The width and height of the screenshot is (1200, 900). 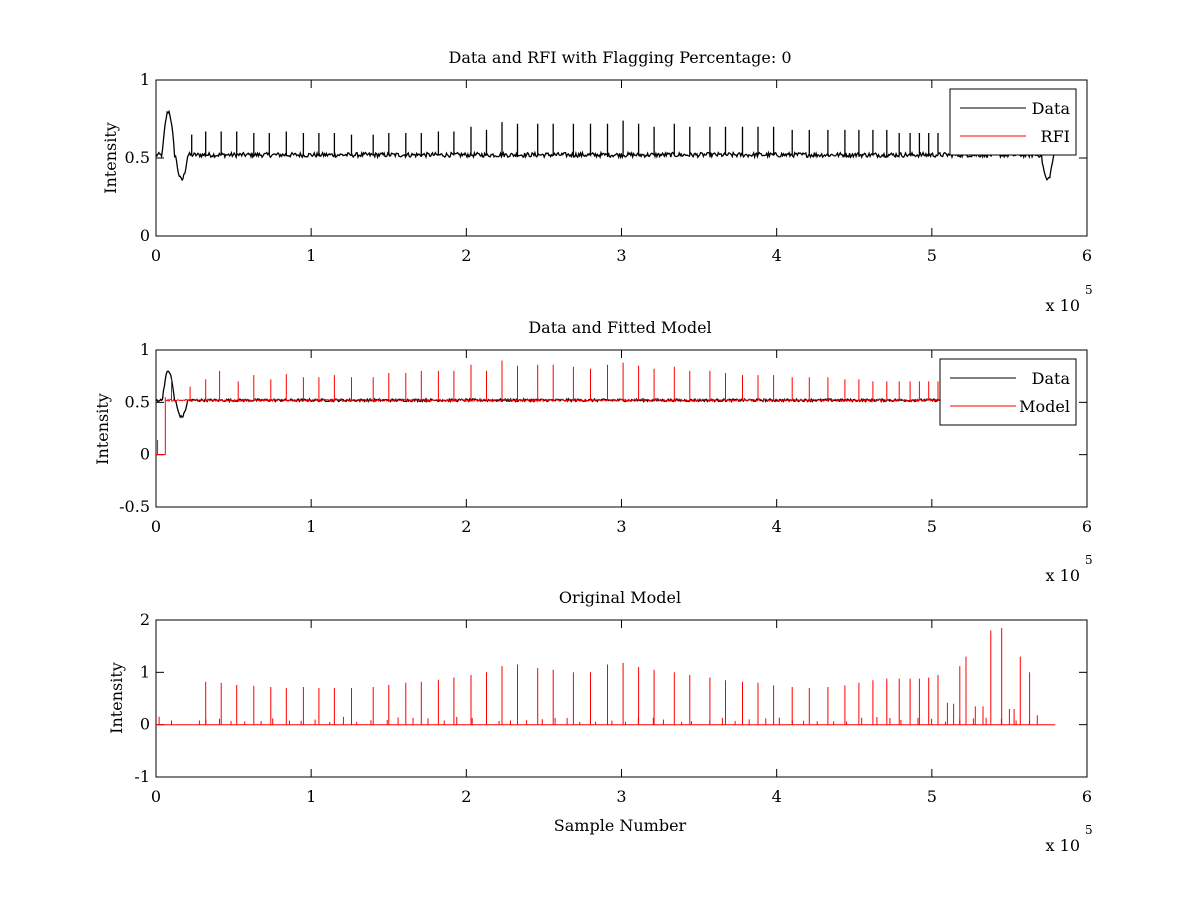 I want to click on legend-label: RFI, so click(x=1055, y=136).